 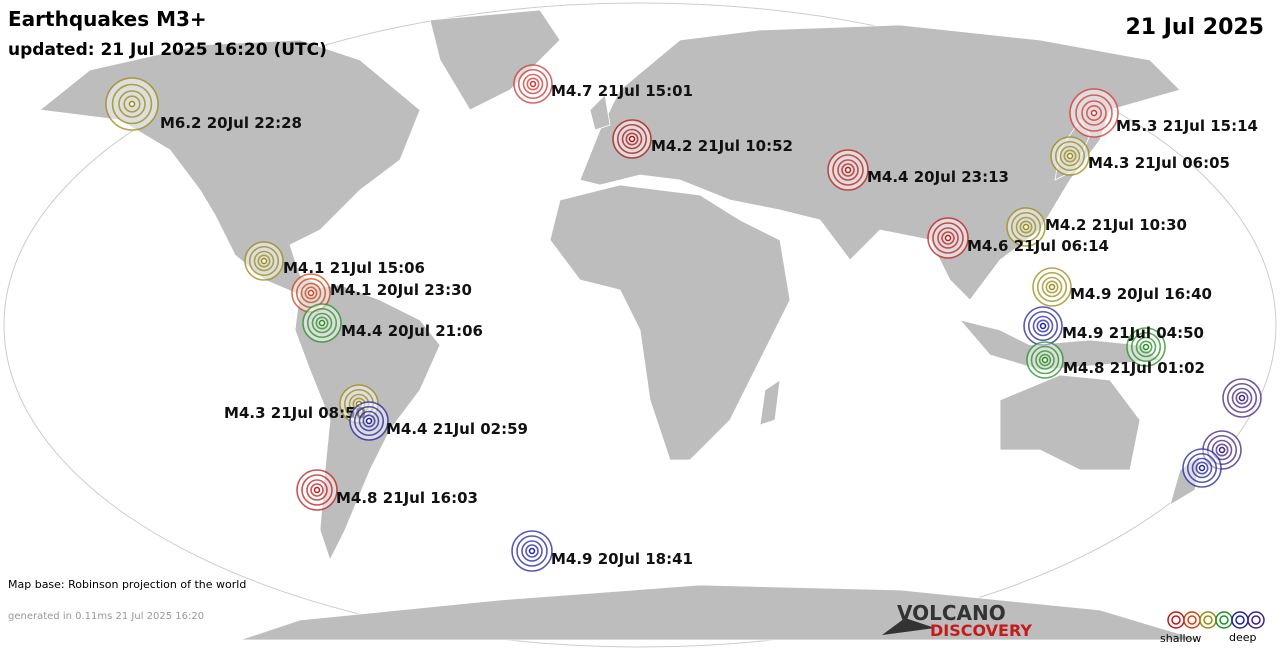 What do you see at coordinates (1194, 27) in the screenshot?
I see `date: 21 Jul 2025` at bounding box center [1194, 27].